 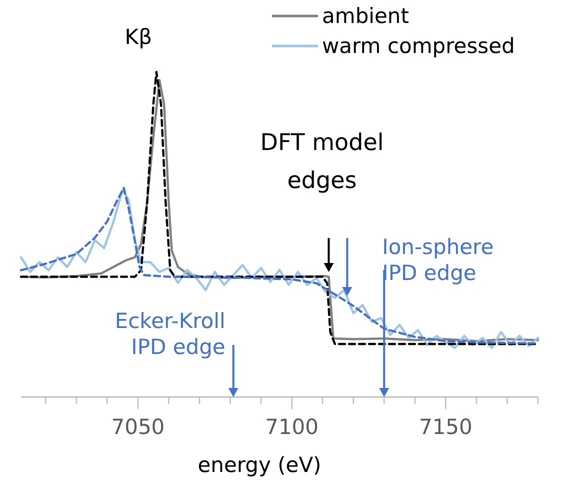 What do you see at coordinates (138, 426) in the screenshot?
I see `x-tick-label: 7050` at bounding box center [138, 426].